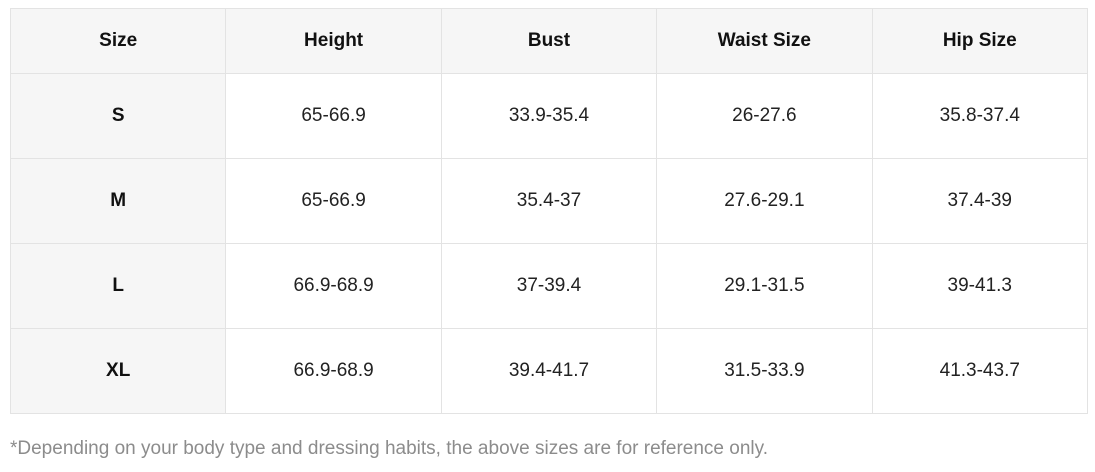 The height and width of the screenshot is (472, 1095). I want to click on size-cell: XL, so click(118, 371).